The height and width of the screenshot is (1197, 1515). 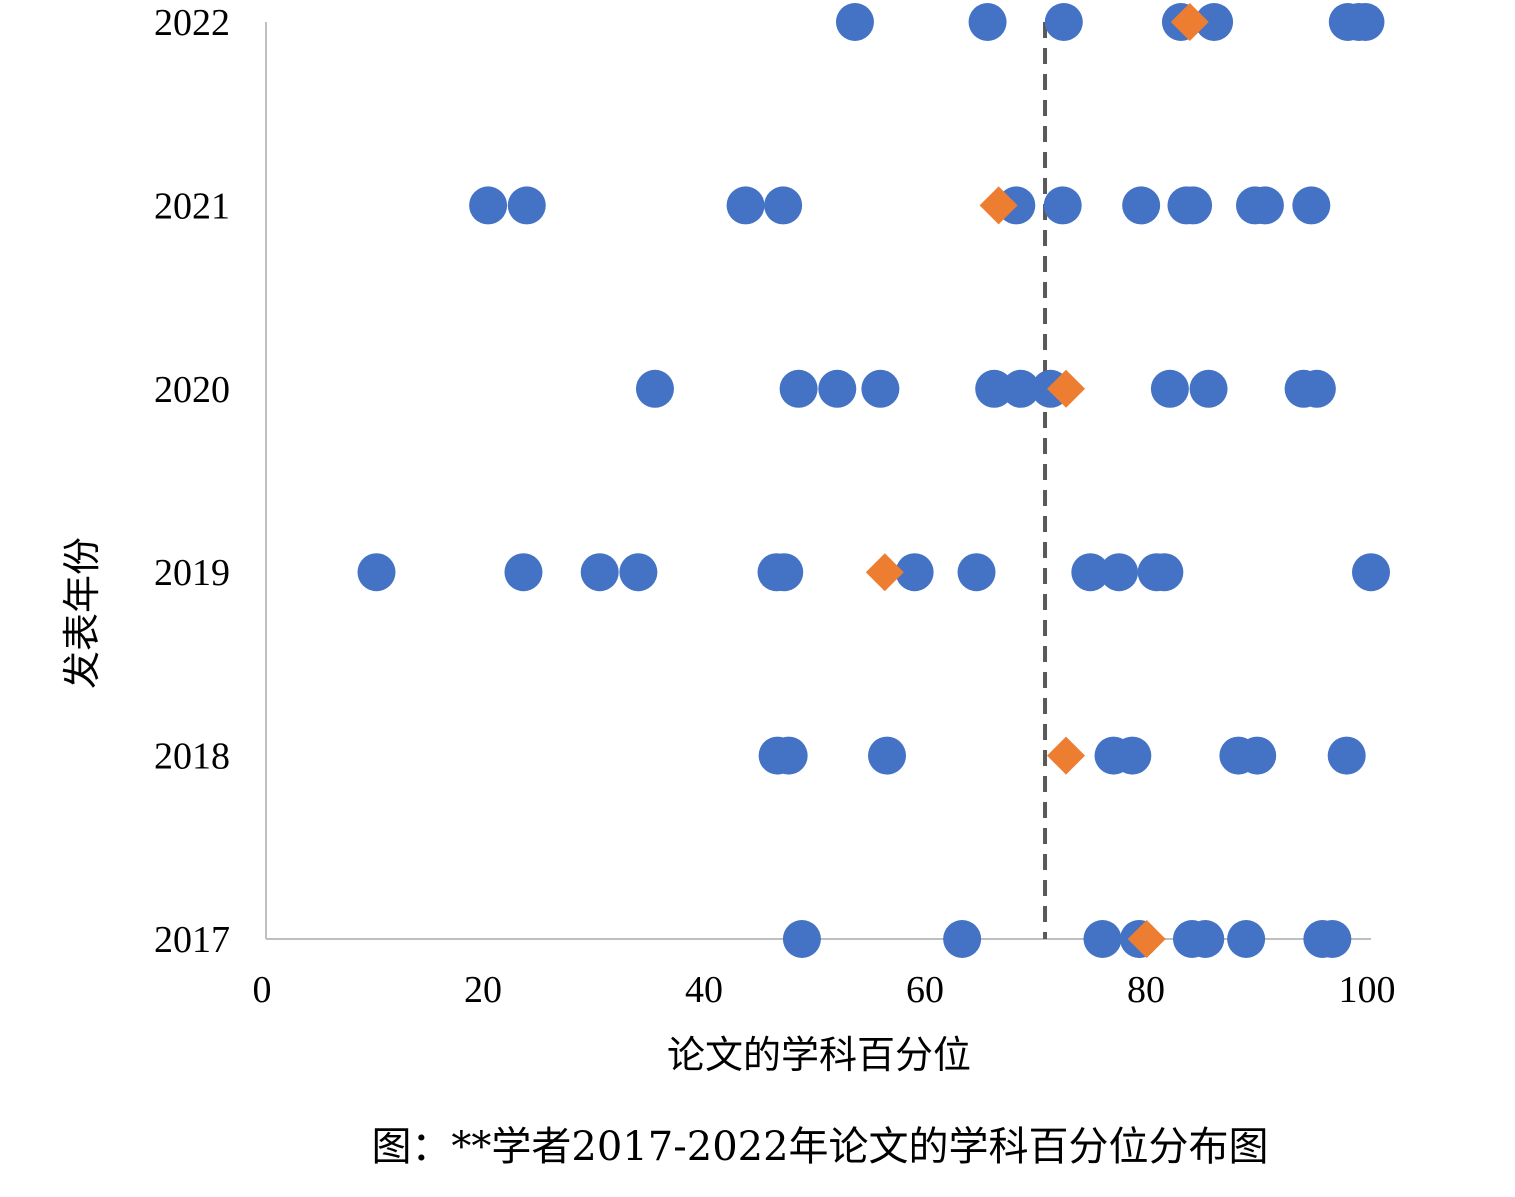 What do you see at coordinates (483, 990) in the screenshot?
I see `x-tick-label: 20` at bounding box center [483, 990].